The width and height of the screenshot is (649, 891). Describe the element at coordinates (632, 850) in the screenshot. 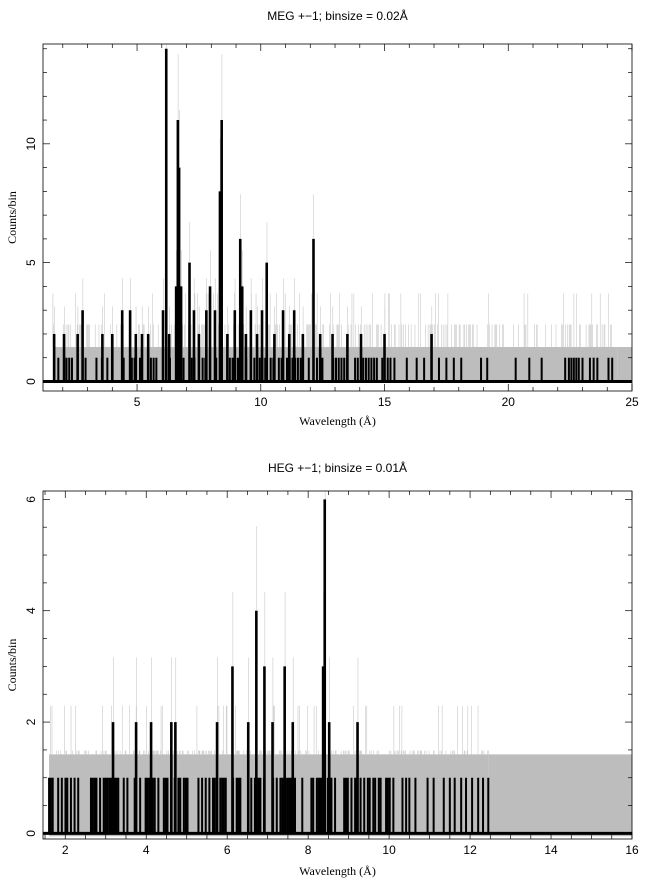

I see `x-tick-label: 16` at that location.